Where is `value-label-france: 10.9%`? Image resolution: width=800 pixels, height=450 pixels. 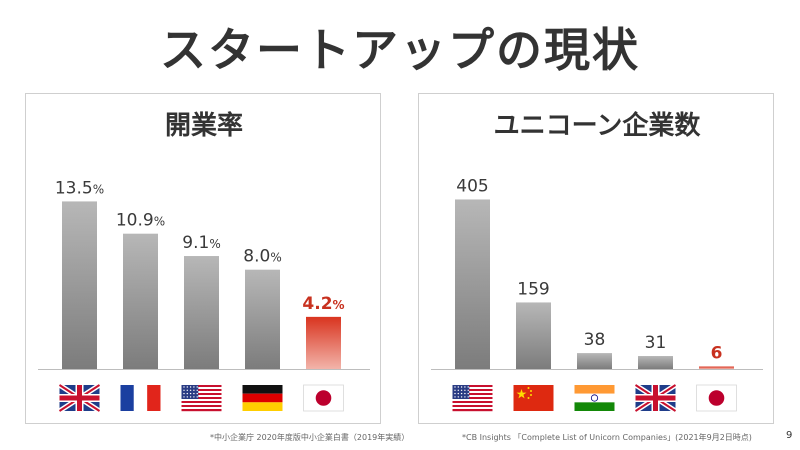
value-label-france: 10.9% is located at coordinates (140, 221).